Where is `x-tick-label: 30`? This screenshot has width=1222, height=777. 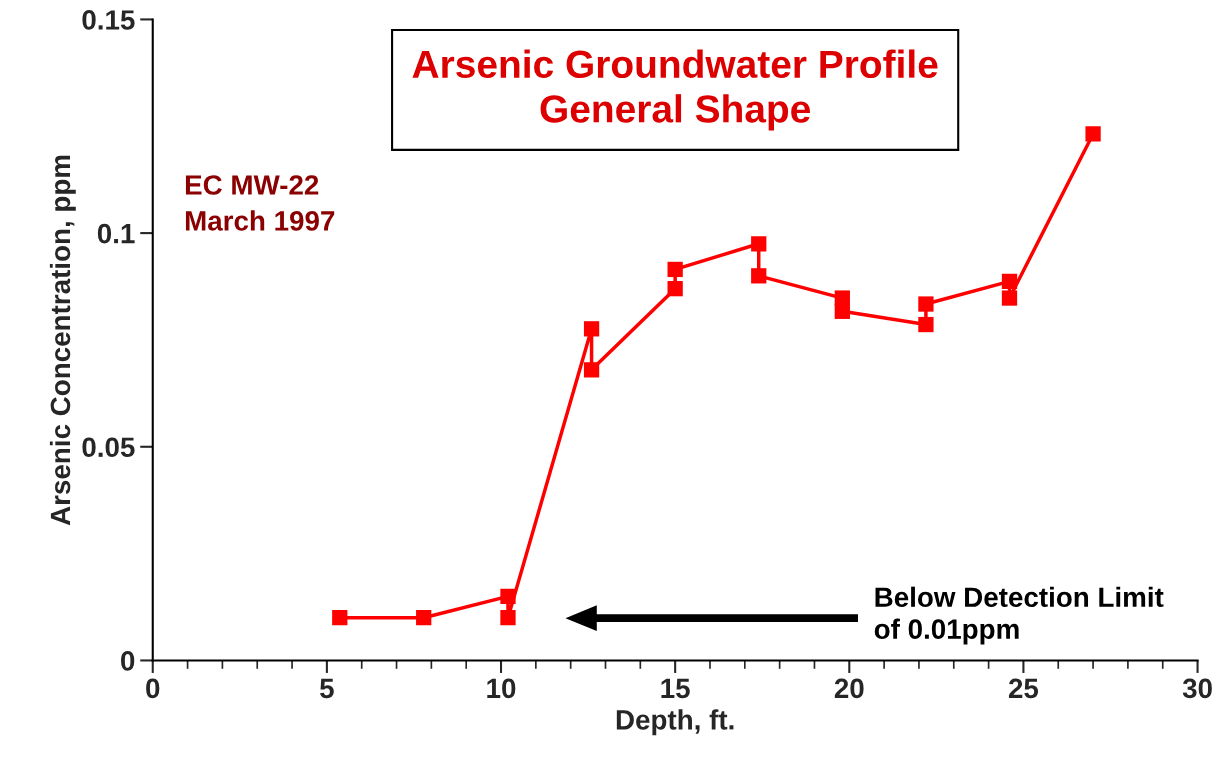 x-tick-label: 30 is located at coordinates (1197, 688).